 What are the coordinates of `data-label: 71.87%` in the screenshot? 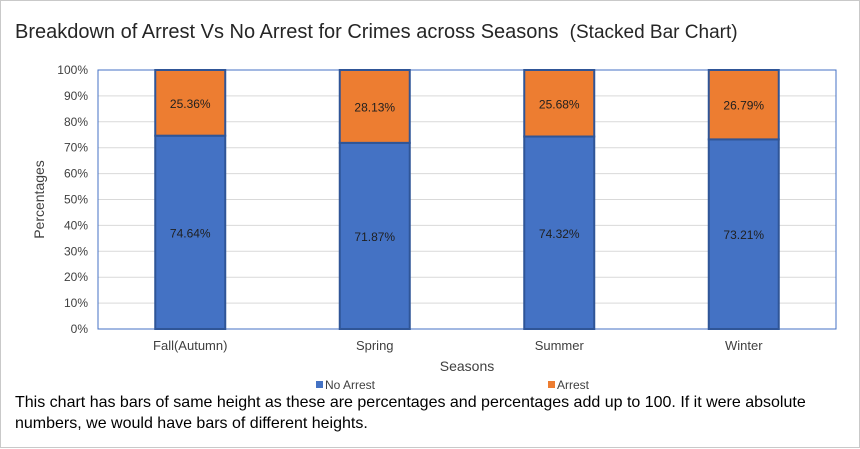 It's located at (374, 237).